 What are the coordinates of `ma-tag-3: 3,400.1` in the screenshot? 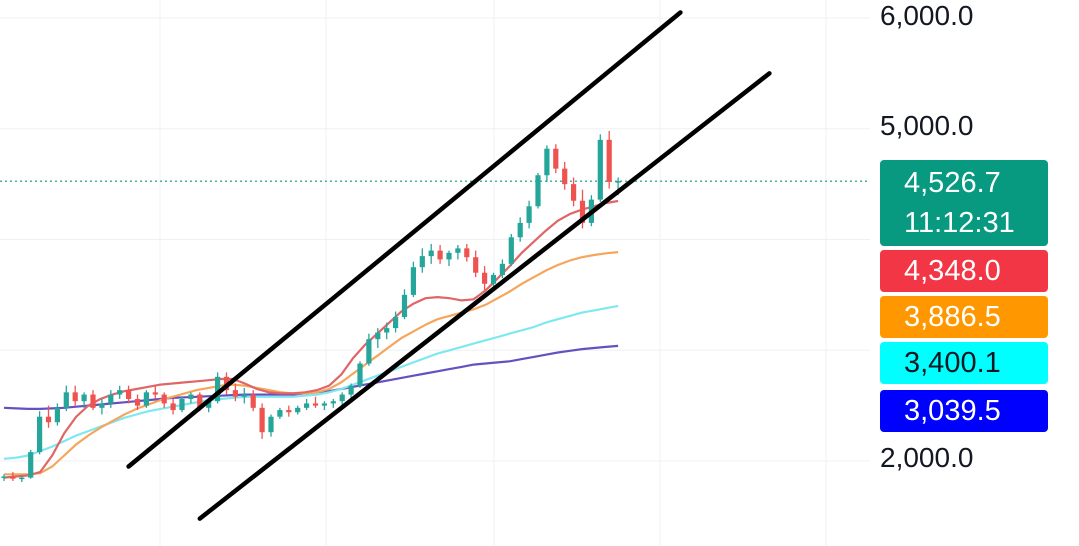 It's located at (964, 363).